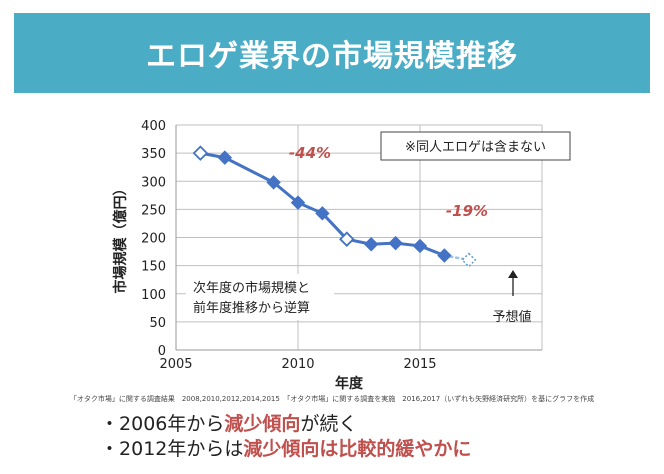  What do you see at coordinates (153, 267) in the screenshot?
I see `y-tick-label: 150` at bounding box center [153, 267].